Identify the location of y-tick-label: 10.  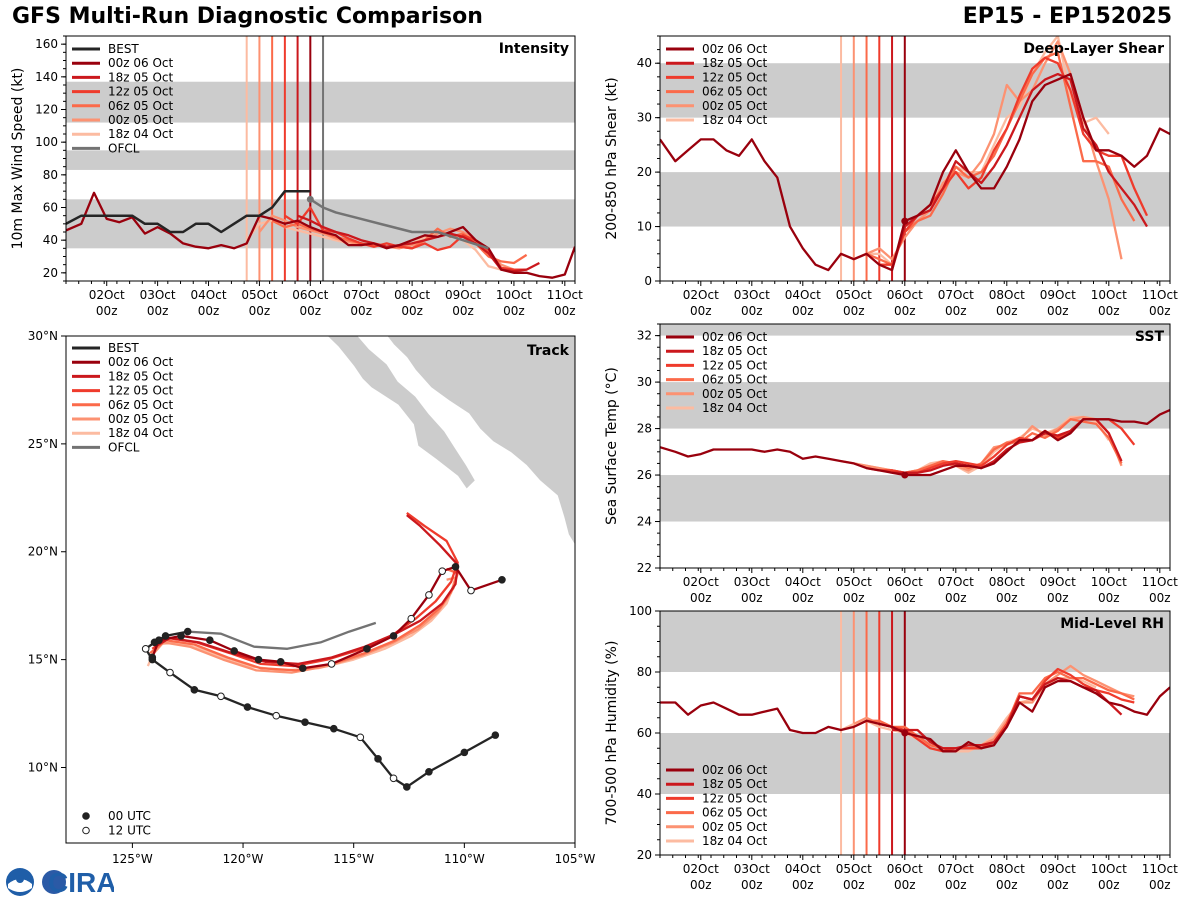
(644, 227).